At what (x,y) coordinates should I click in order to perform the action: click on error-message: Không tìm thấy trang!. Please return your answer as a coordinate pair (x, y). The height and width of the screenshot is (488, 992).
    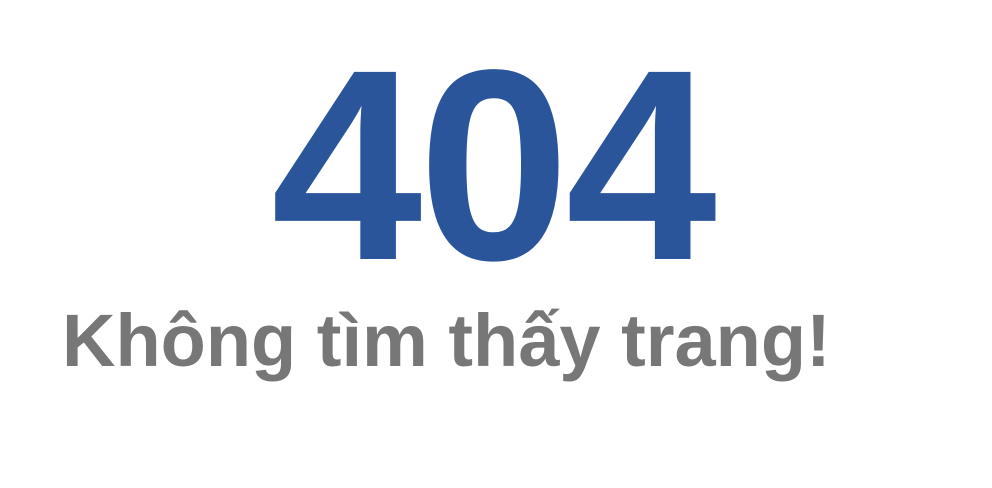
    Looking at the image, I should click on (446, 340).